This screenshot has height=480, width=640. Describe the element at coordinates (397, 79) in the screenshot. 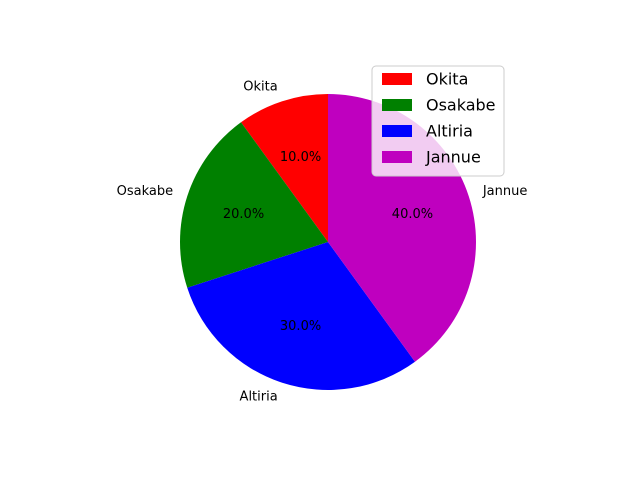

I see `legend-swatch-okita` at that location.